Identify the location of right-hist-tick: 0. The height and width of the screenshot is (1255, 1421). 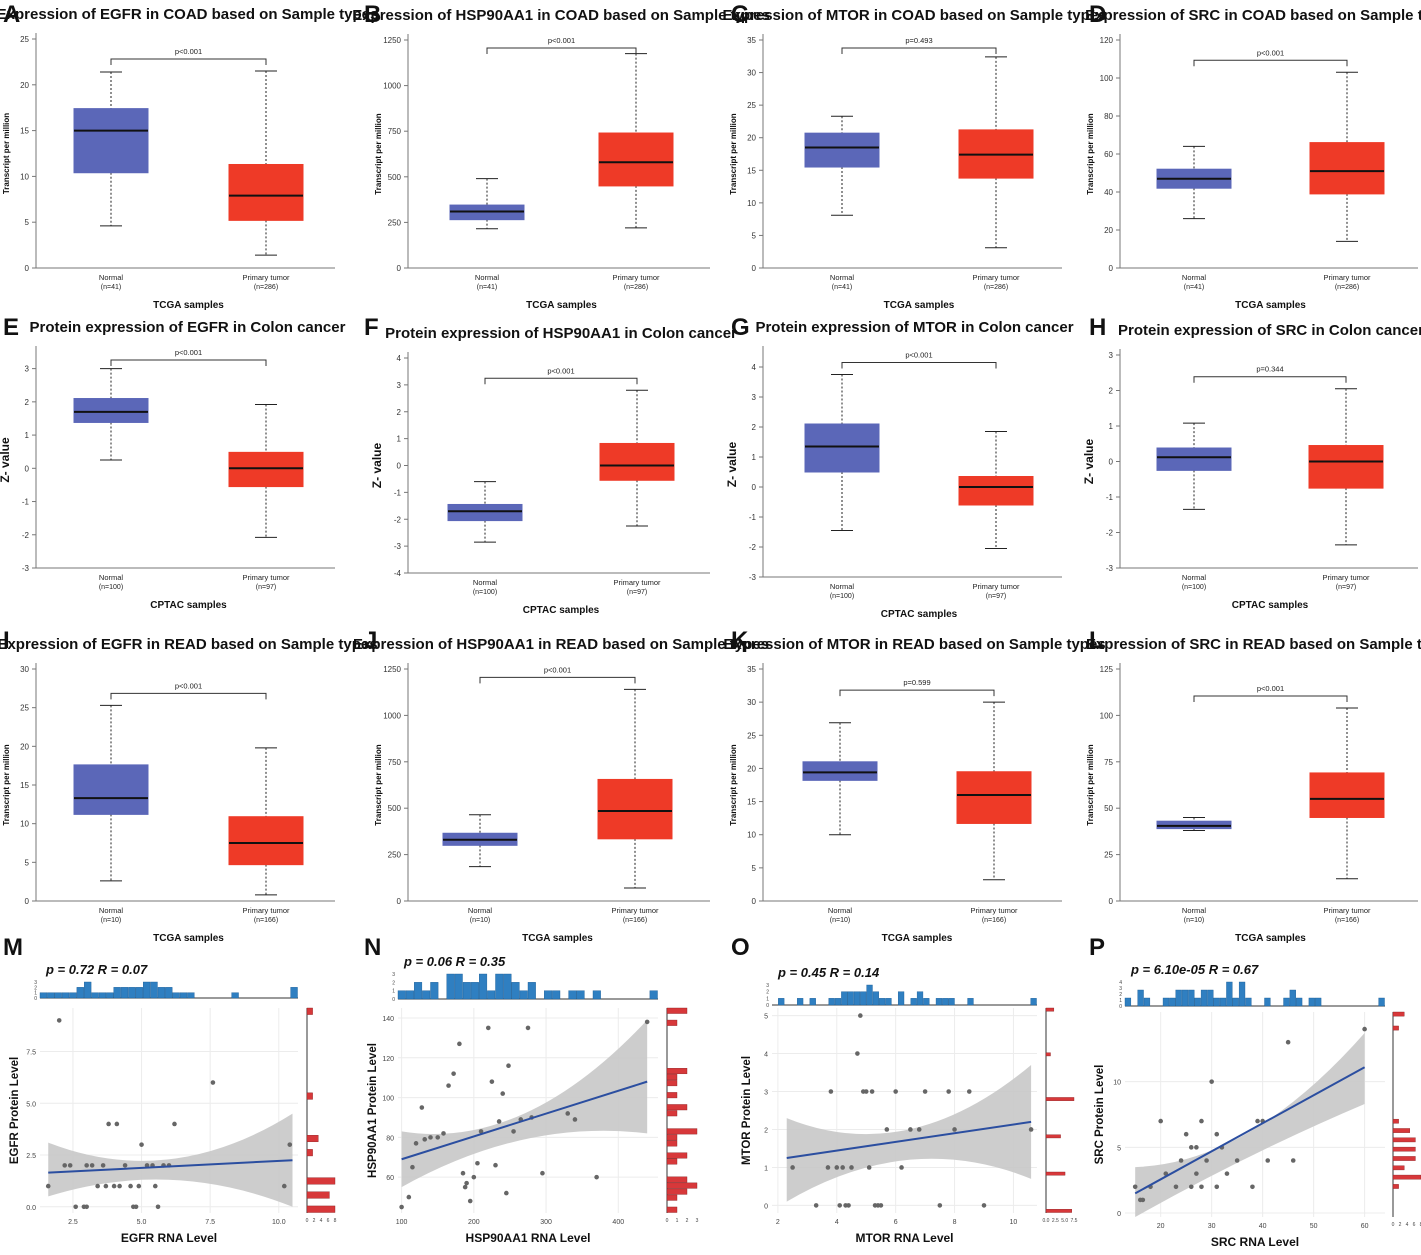
(1393, 1225).